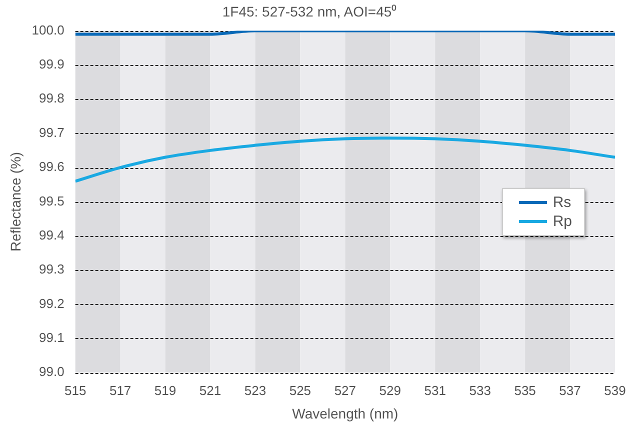  I want to click on chart-title: 1F45: 527-532 nm, AOI=45⁰, so click(309, 11).